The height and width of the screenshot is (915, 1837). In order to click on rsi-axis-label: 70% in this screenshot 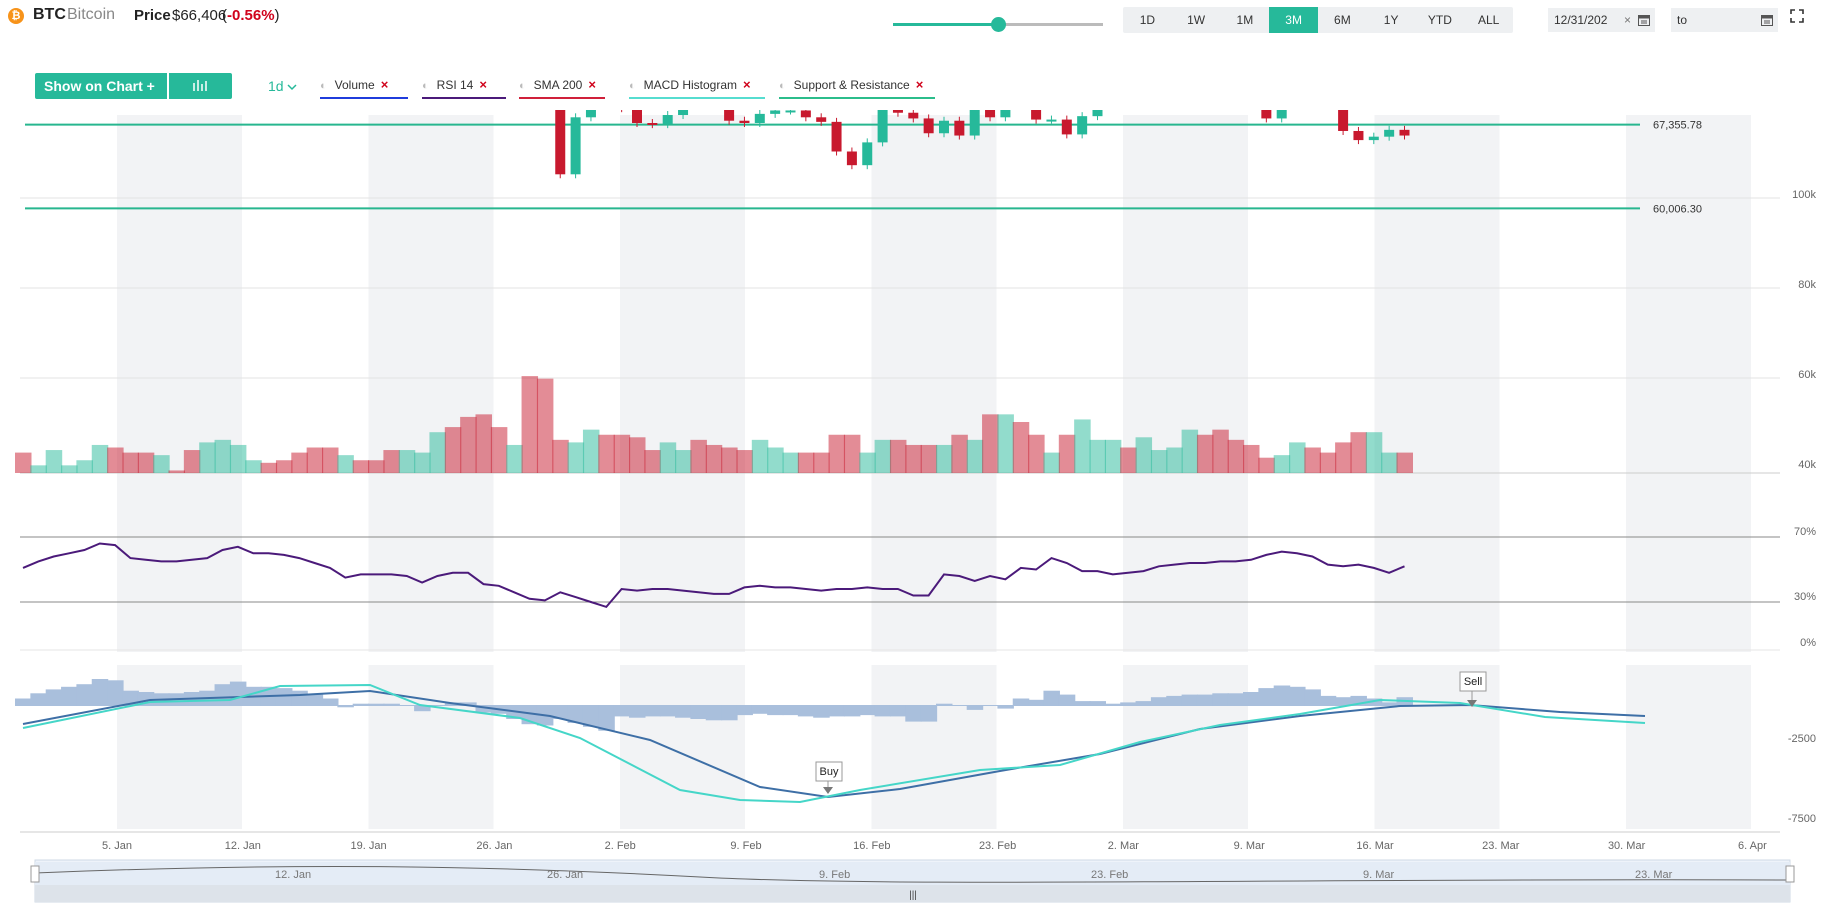, I will do `click(1805, 532)`.